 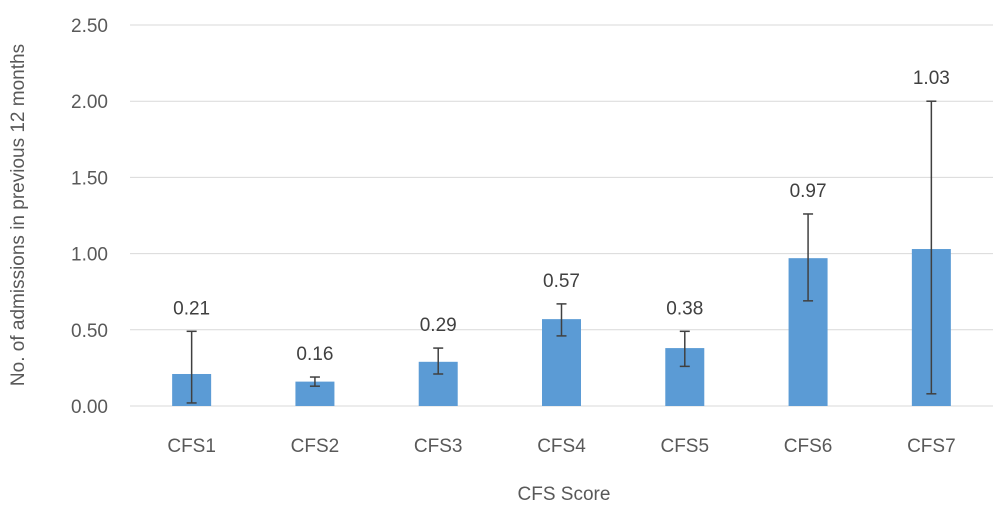 What do you see at coordinates (89, 255) in the screenshot?
I see `y-tick-label: 1.00` at bounding box center [89, 255].